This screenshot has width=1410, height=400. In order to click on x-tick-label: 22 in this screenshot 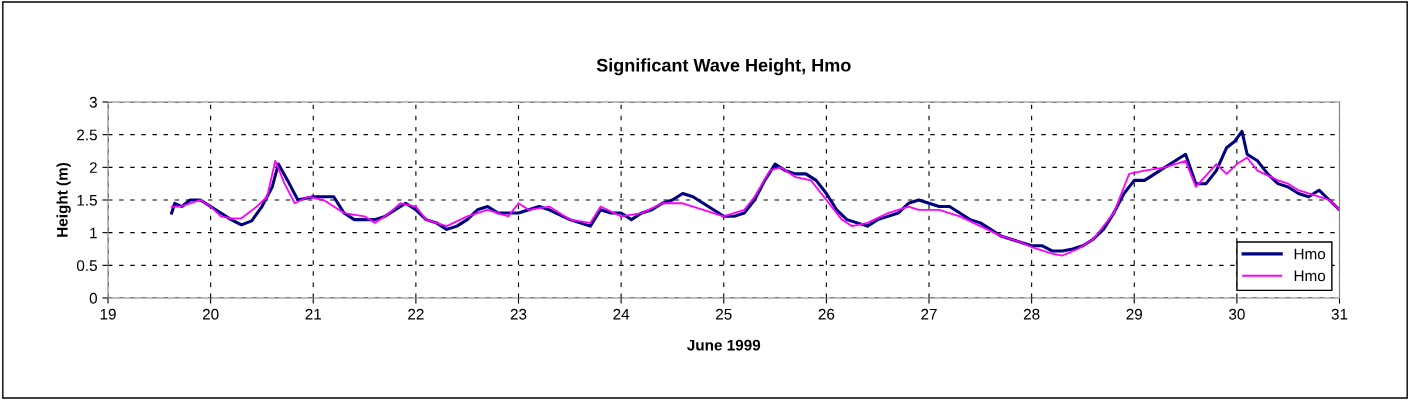, I will do `click(416, 314)`.